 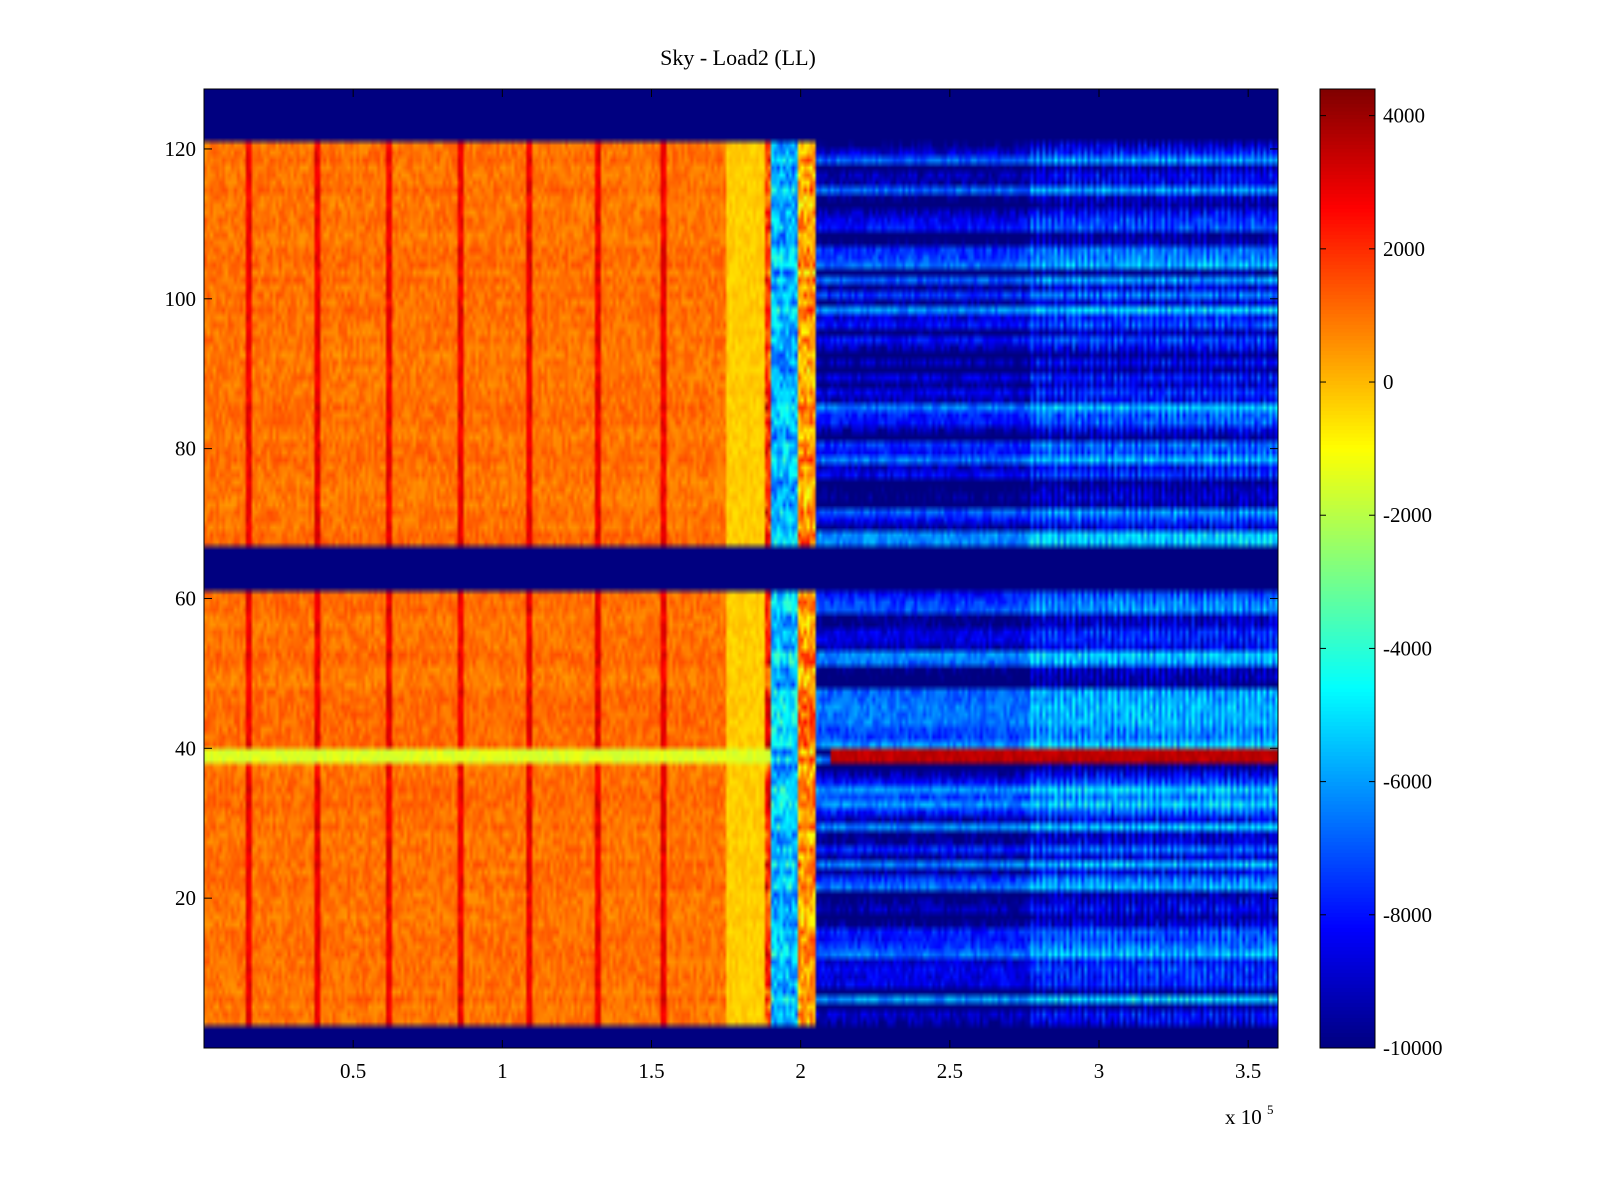 I want to click on y-tick-label: 40, so click(x=185, y=748).